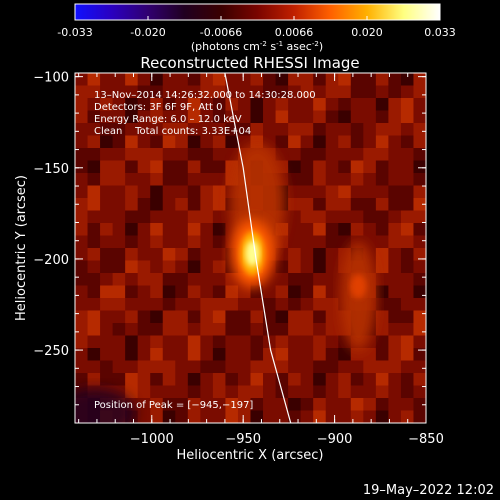  I want to click on colorbar-unit-label: (photons cm-2 s-1 asec-2), so click(257, 46).